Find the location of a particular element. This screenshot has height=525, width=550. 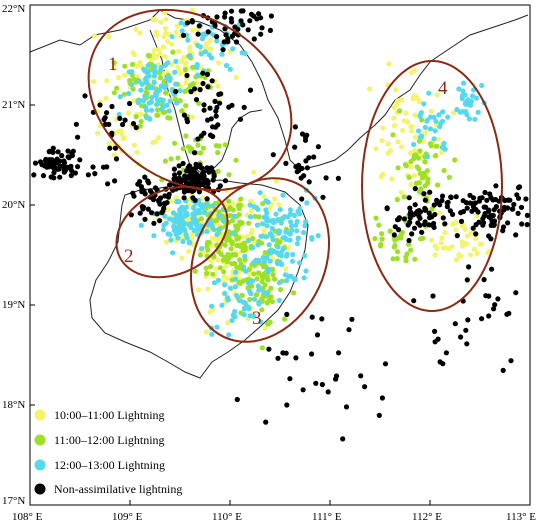

lat-tick-20: 20°N is located at coordinates (13, 205).